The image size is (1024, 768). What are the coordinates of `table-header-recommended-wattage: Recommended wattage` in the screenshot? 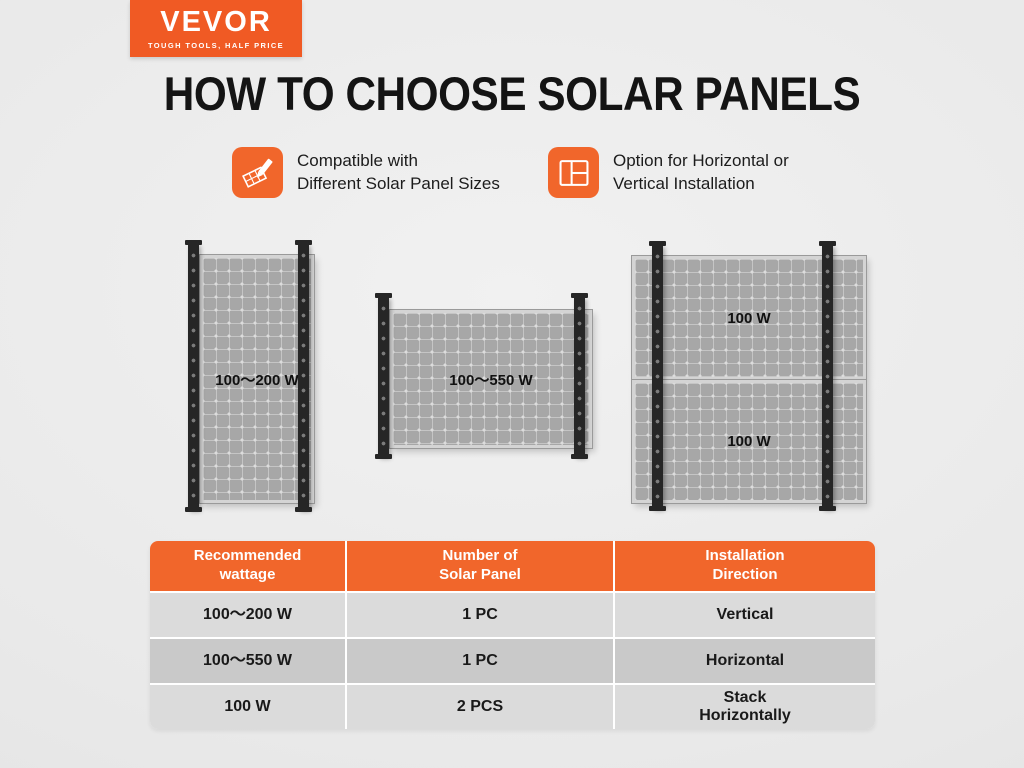 It's located at (247, 566).